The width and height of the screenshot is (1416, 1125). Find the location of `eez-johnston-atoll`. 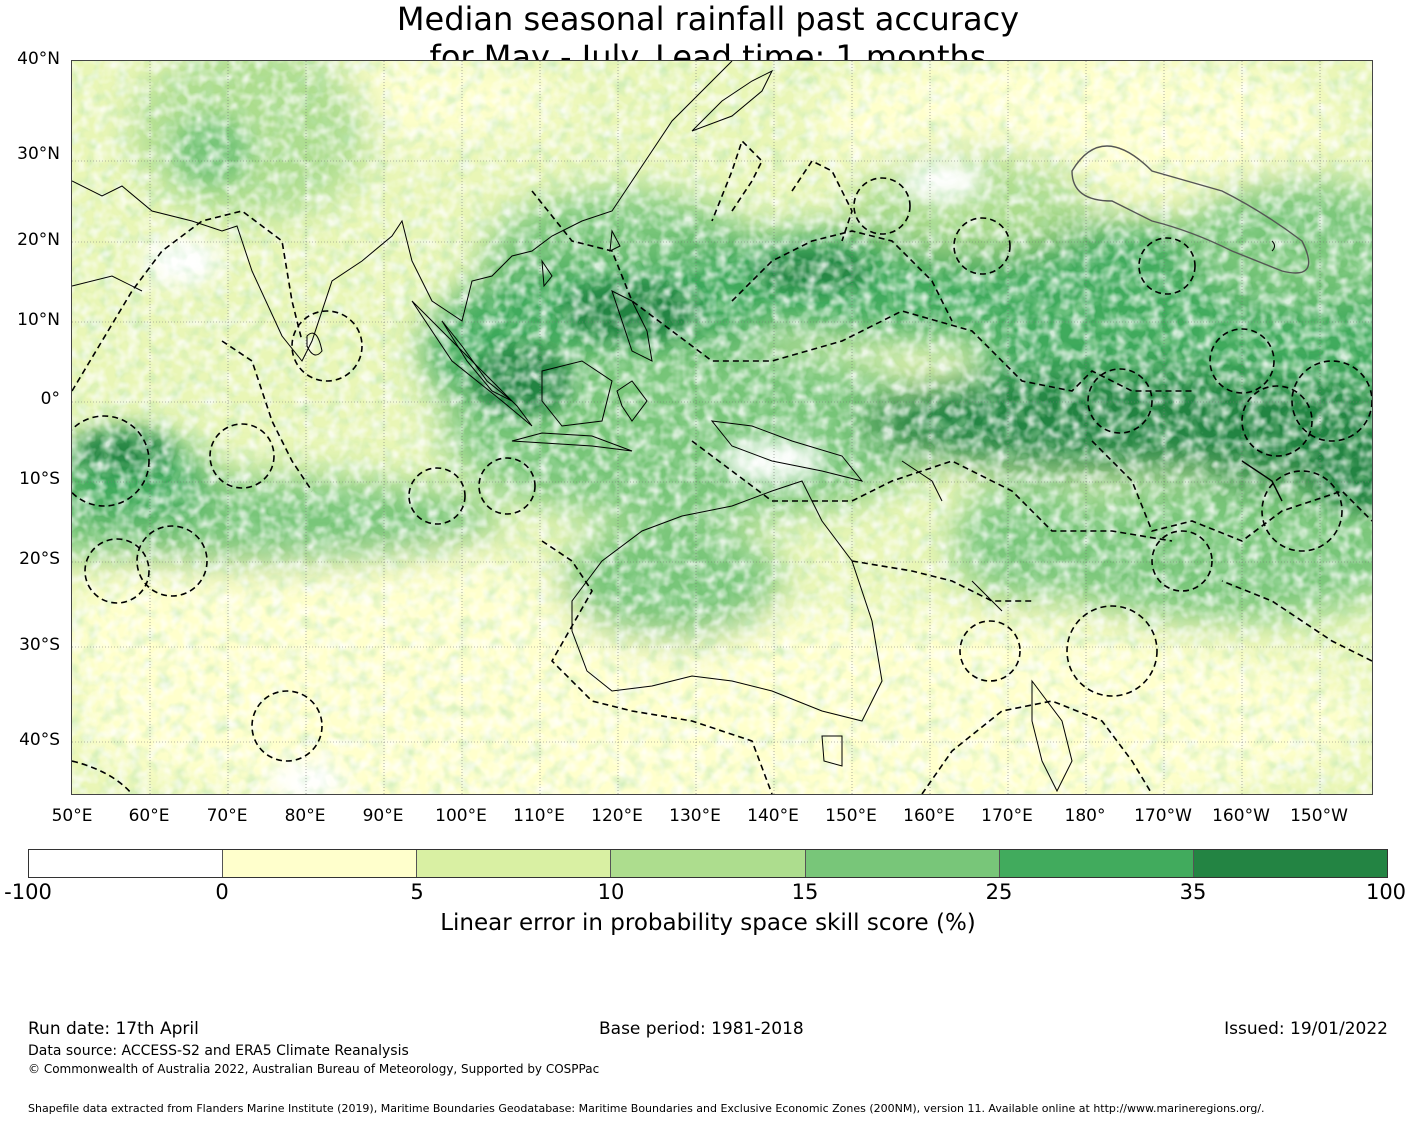

eez-johnston-atoll is located at coordinates (1167, 266).